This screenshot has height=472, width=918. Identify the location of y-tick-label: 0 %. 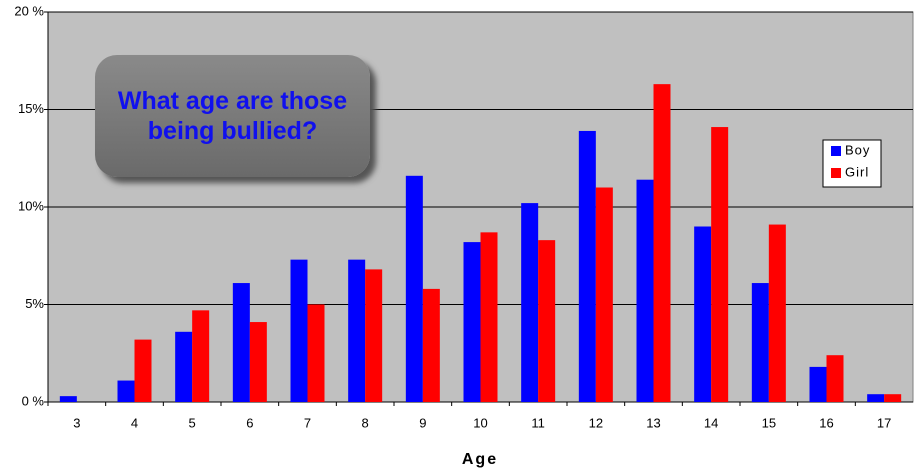
(33, 400).